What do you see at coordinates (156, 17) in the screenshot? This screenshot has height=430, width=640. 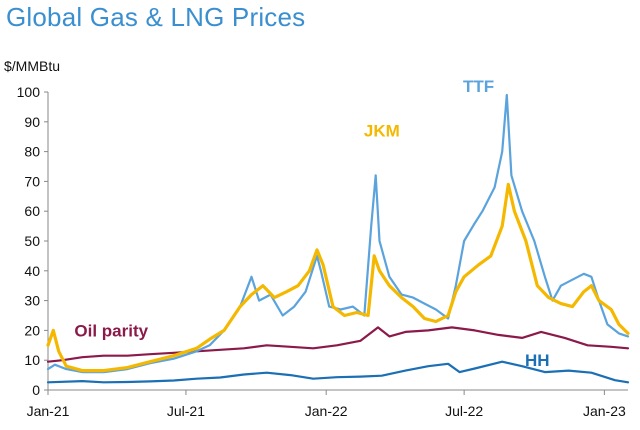 I see `chart-title: Global Gas & LNG Prices` at bounding box center [156, 17].